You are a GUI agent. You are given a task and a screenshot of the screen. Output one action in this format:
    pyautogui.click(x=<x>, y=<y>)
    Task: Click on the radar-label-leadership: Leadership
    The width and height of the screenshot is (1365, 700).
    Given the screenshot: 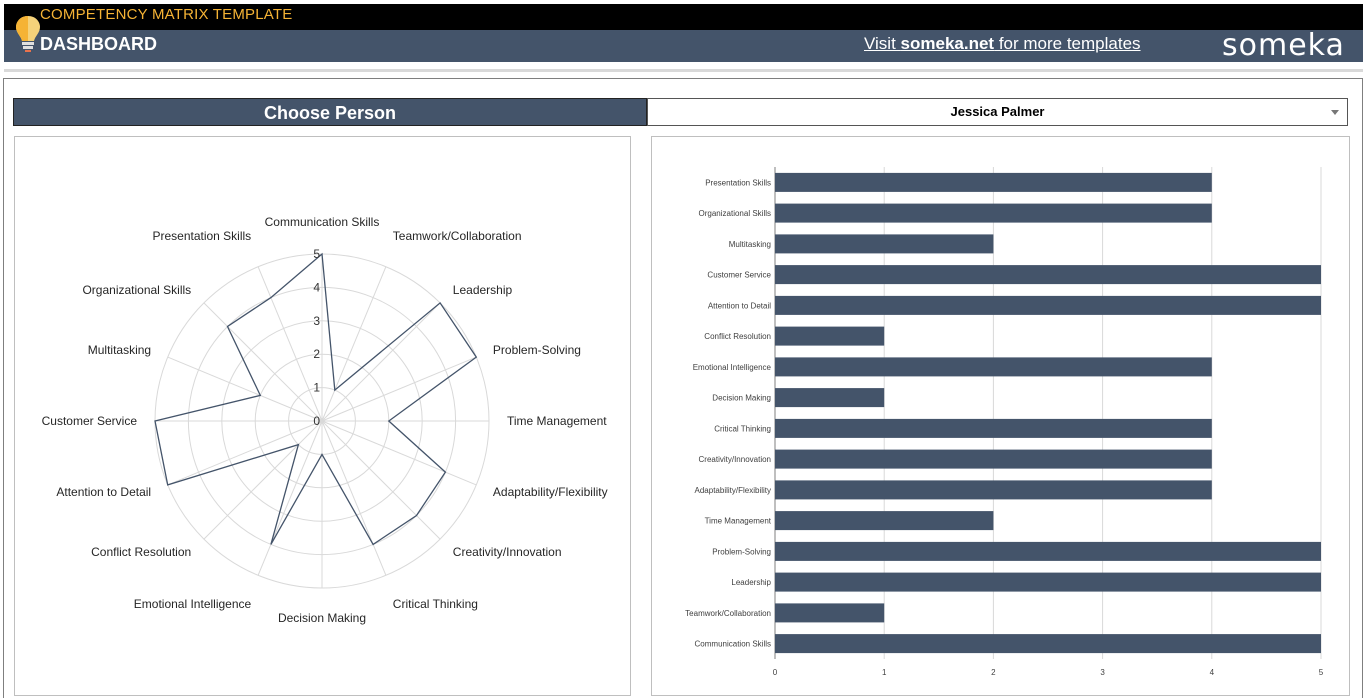 What is the action you would take?
    pyautogui.click(x=483, y=290)
    